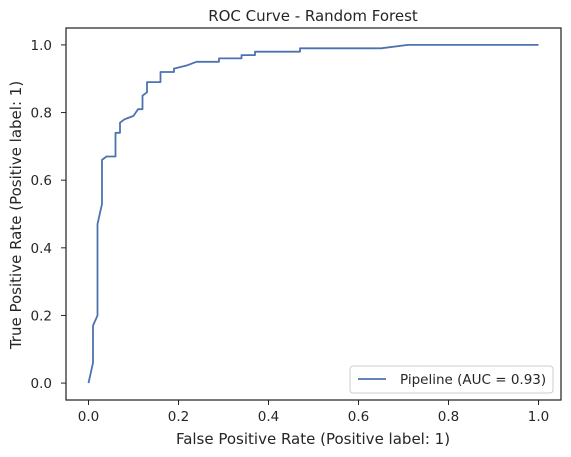  I want to click on y-tick-label: 0.2, so click(41, 316).